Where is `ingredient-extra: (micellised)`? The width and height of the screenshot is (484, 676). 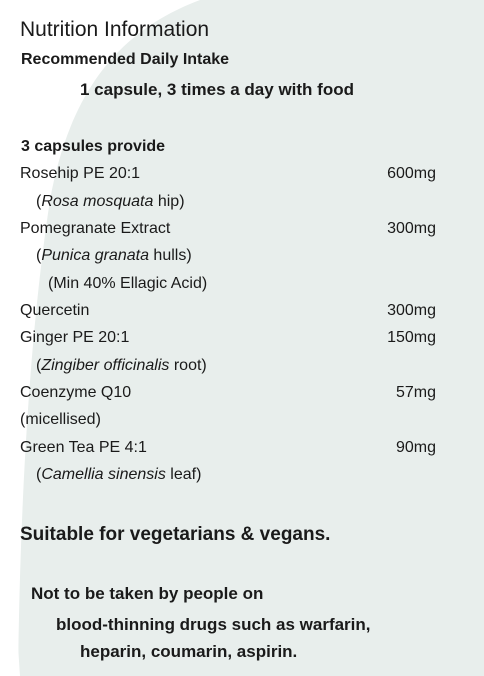 ingredient-extra: (micellised) is located at coordinates (60, 419).